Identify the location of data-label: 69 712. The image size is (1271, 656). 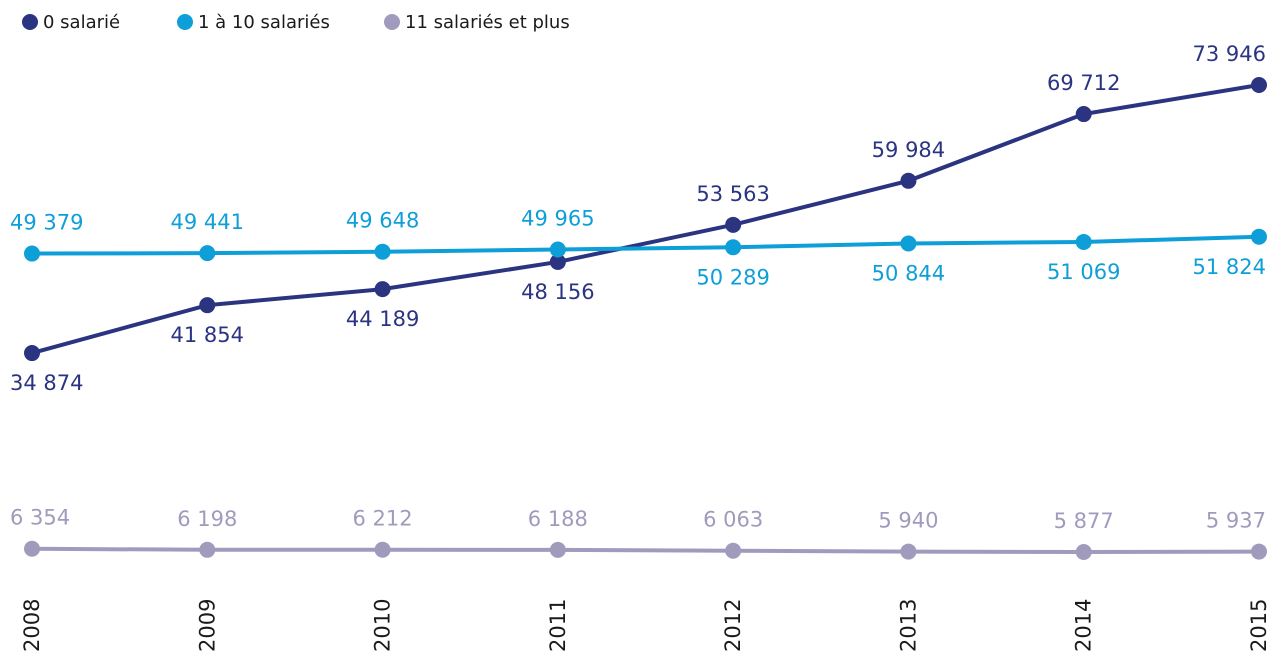
(1083, 83).